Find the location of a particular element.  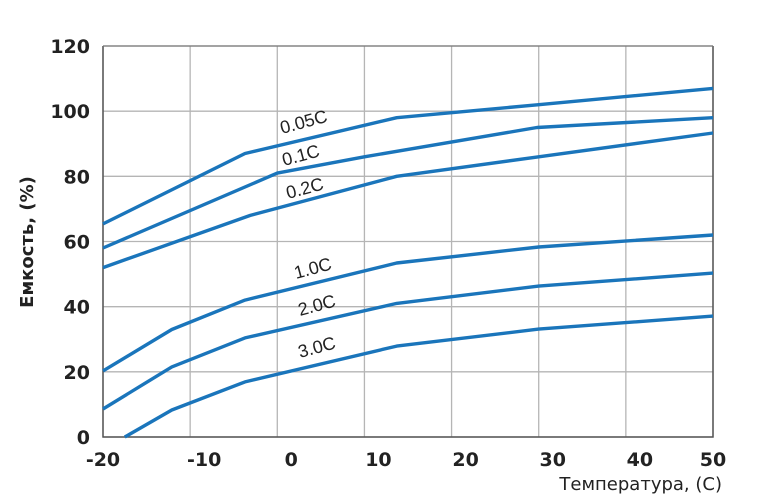

series-label: 2.0C is located at coordinates (317, 305).